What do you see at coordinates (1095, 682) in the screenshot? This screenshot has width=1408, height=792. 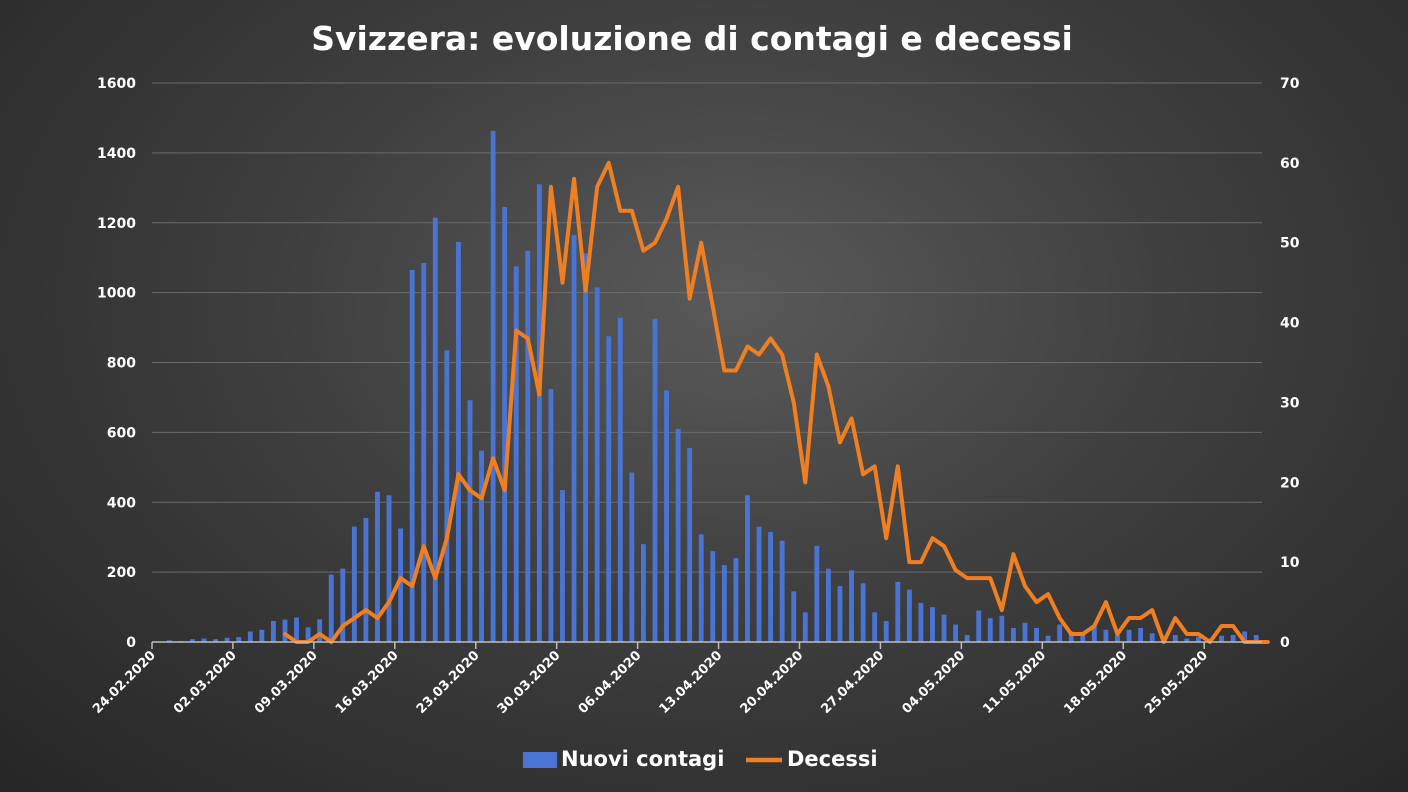 I see `x-tick-label: 18.05.2020` at bounding box center [1095, 682].